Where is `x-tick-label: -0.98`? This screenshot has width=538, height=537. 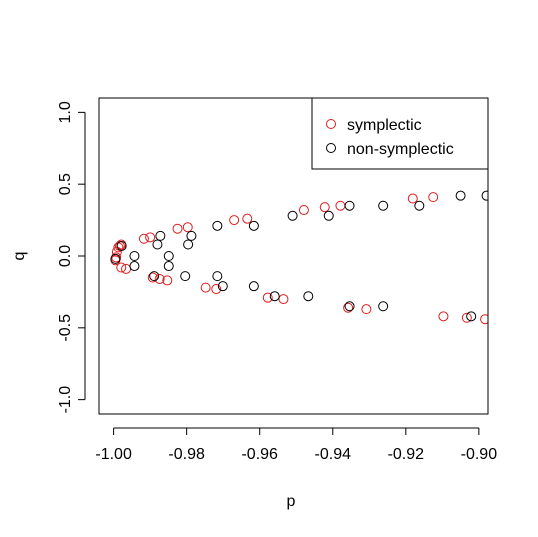 x-tick-label: -0.98 is located at coordinates (186, 454).